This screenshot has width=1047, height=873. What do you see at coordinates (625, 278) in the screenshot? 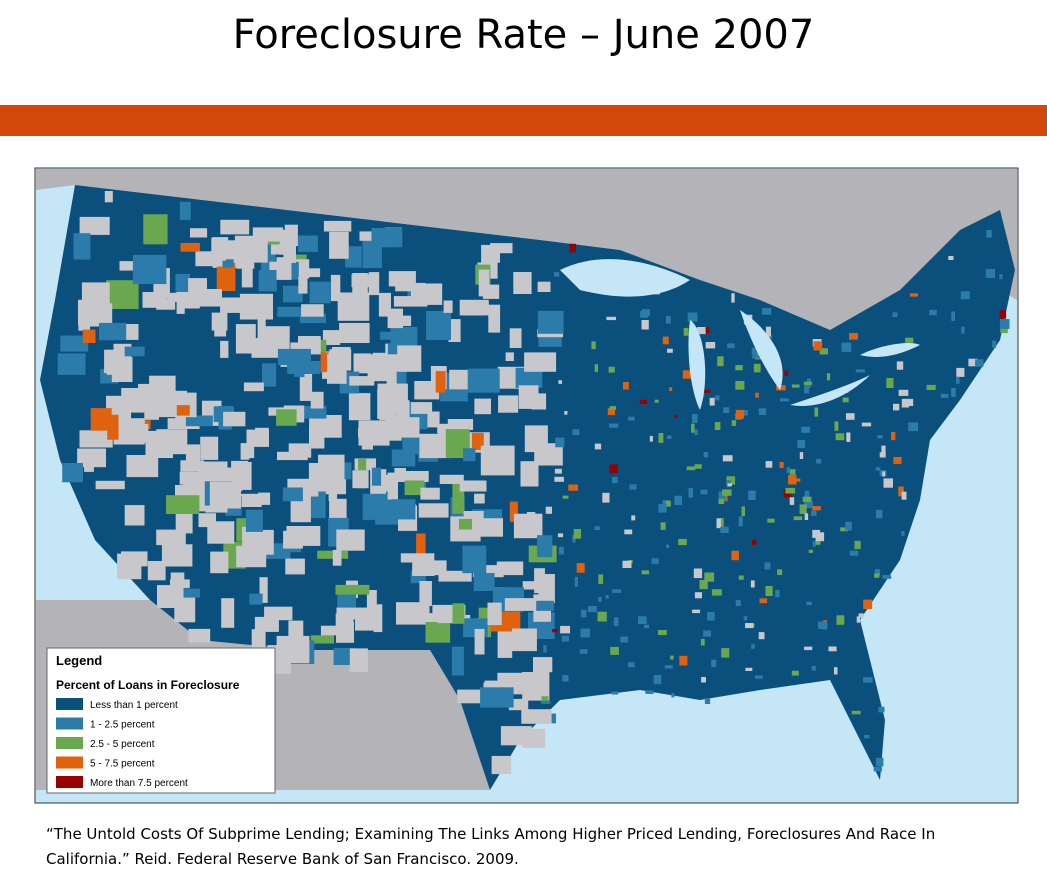
I see `lake-superior` at bounding box center [625, 278].